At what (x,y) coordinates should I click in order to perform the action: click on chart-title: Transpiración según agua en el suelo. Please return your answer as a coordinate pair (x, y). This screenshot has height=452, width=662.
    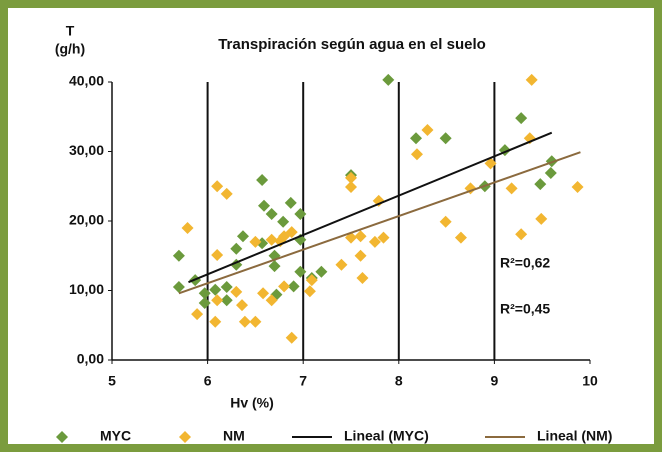
    Looking at the image, I should click on (352, 44).